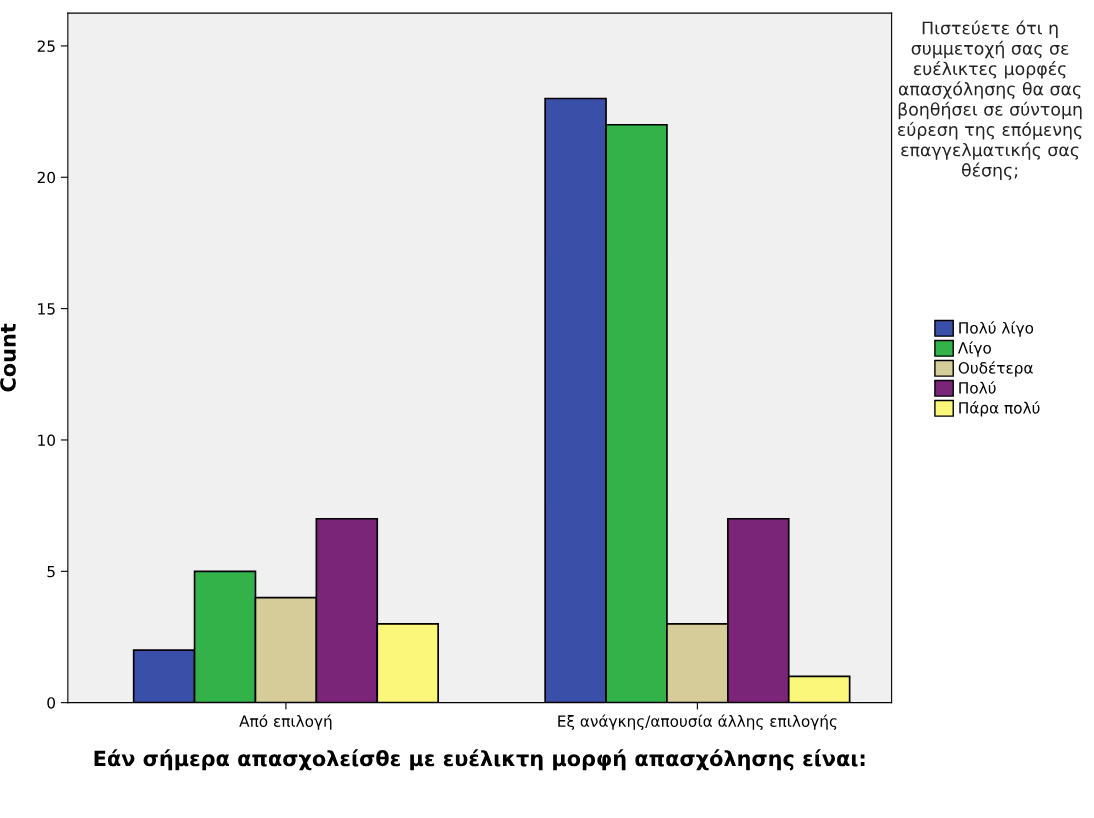 This screenshot has width=1094, height=818. What do you see at coordinates (51, 571) in the screenshot?
I see `y-tick-label: 5` at bounding box center [51, 571].